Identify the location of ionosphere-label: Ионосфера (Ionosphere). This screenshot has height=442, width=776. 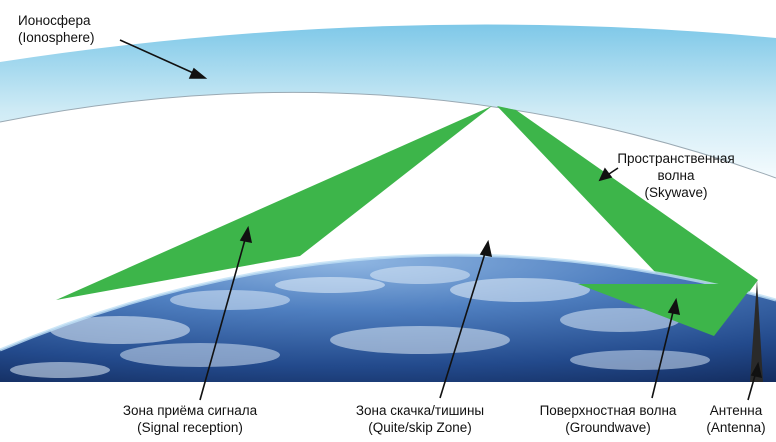
(56, 29).